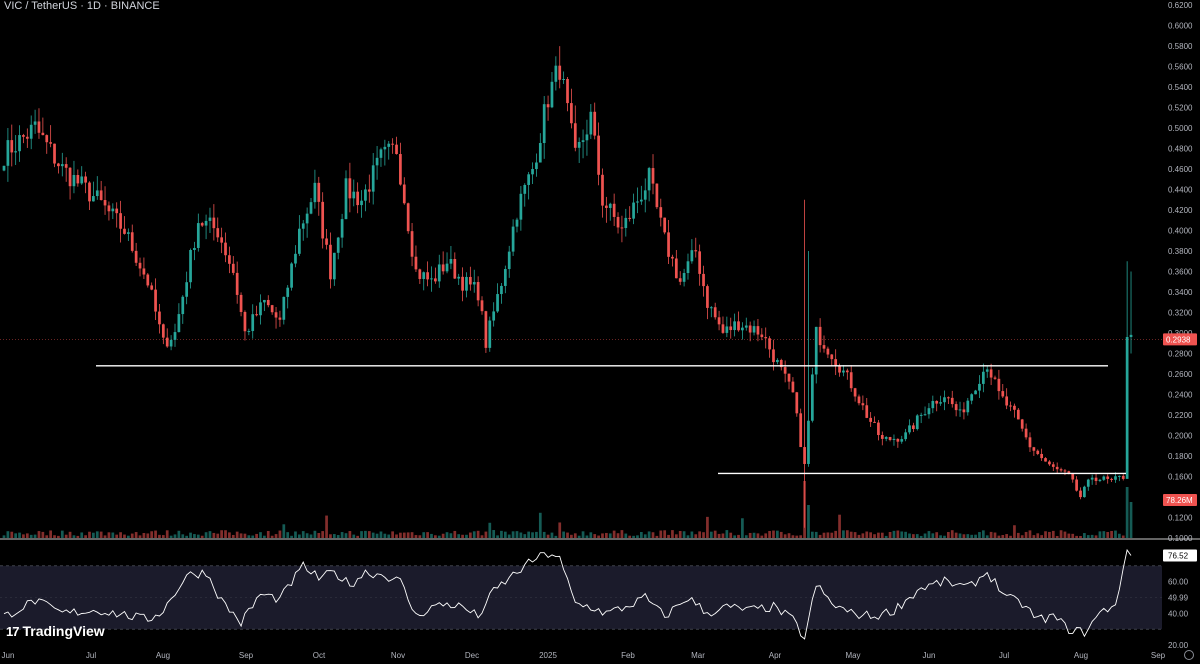 The width and height of the screenshot is (1200, 664). I want to click on y-tick-label: 0.1600, so click(1180, 477).